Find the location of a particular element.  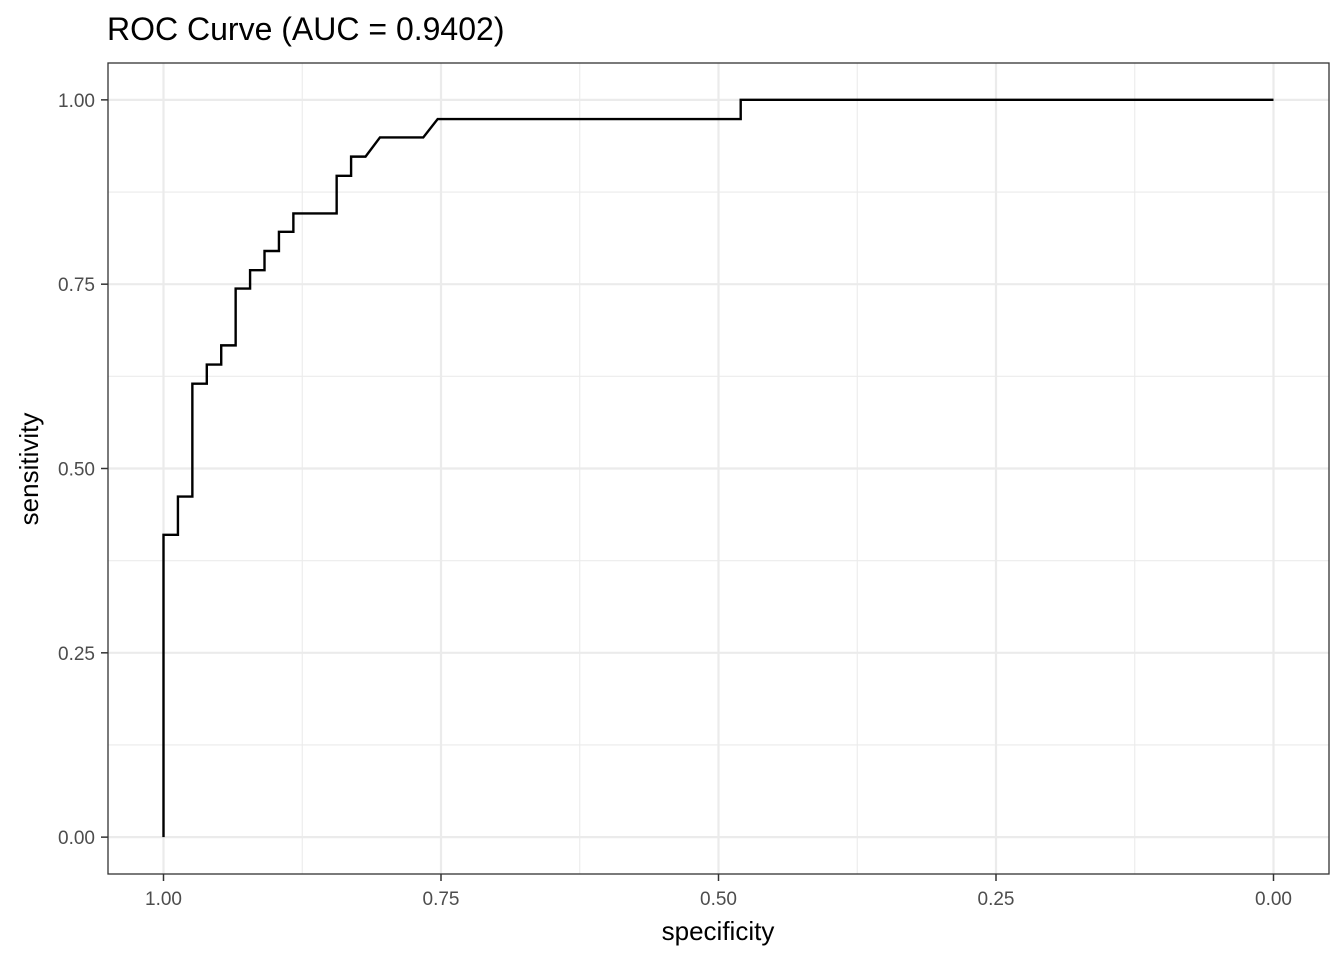

y-tick-label: 1.00 is located at coordinates (76, 101).